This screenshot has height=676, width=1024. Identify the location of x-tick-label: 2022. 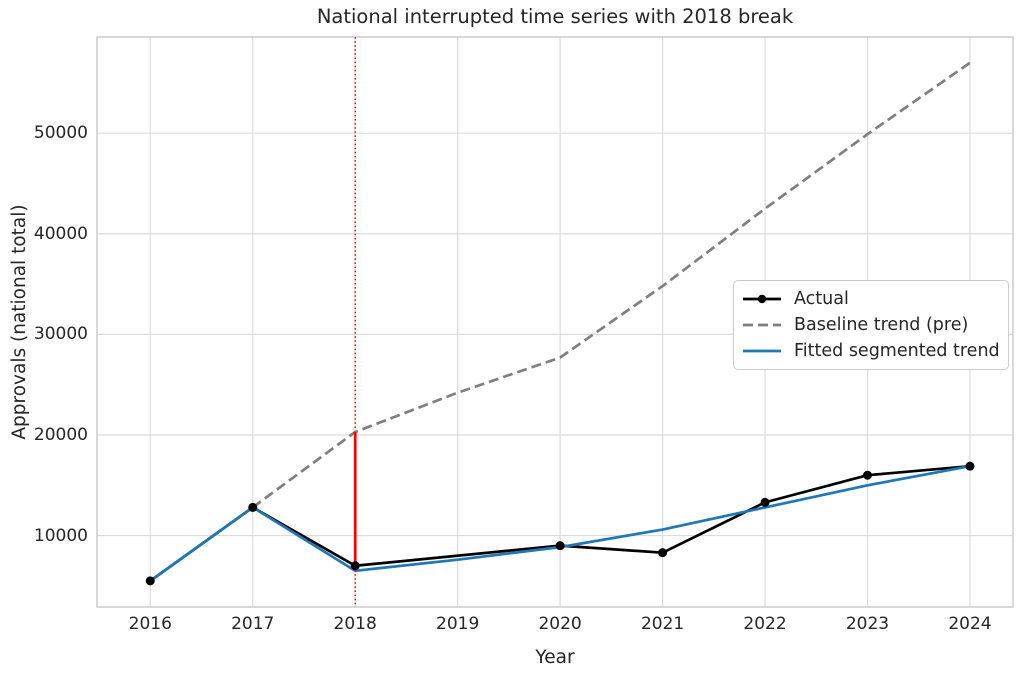
(765, 624).